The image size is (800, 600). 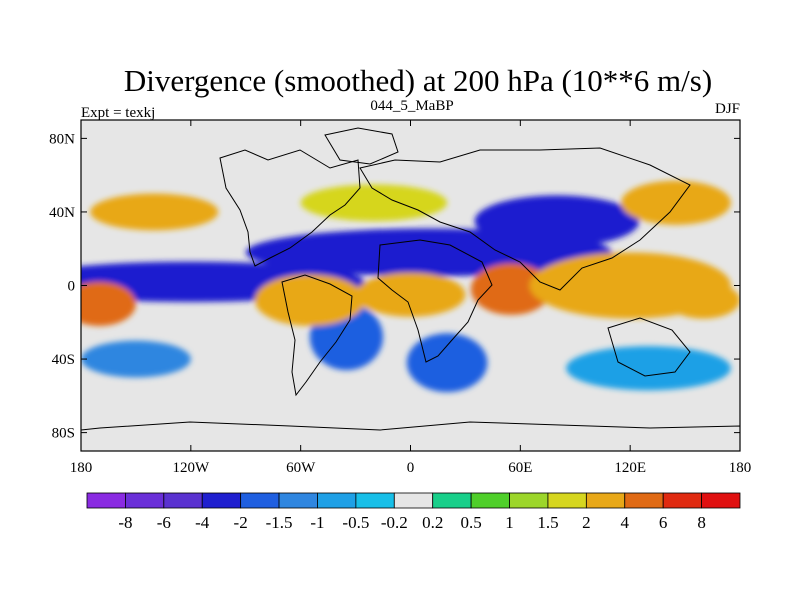 What do you see at coordinates (125, 522) in the screenshot?
I see `colorbar-level-label: -8` at bounding box center [125, 522].